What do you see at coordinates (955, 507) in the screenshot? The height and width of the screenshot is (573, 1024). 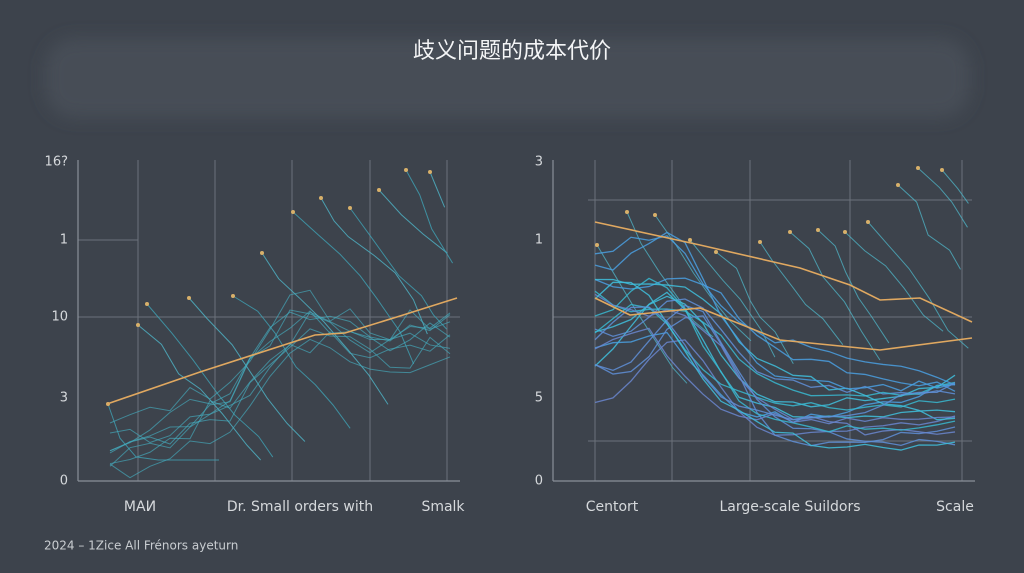 I see `x-label: Scale` at bounding box center [955, 507].